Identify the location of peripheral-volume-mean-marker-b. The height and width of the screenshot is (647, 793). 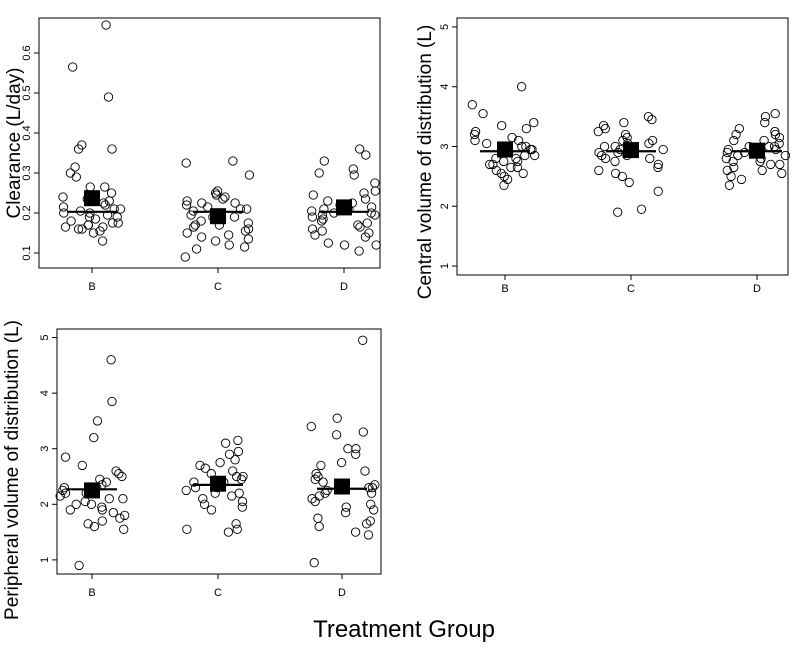
(92, 490).